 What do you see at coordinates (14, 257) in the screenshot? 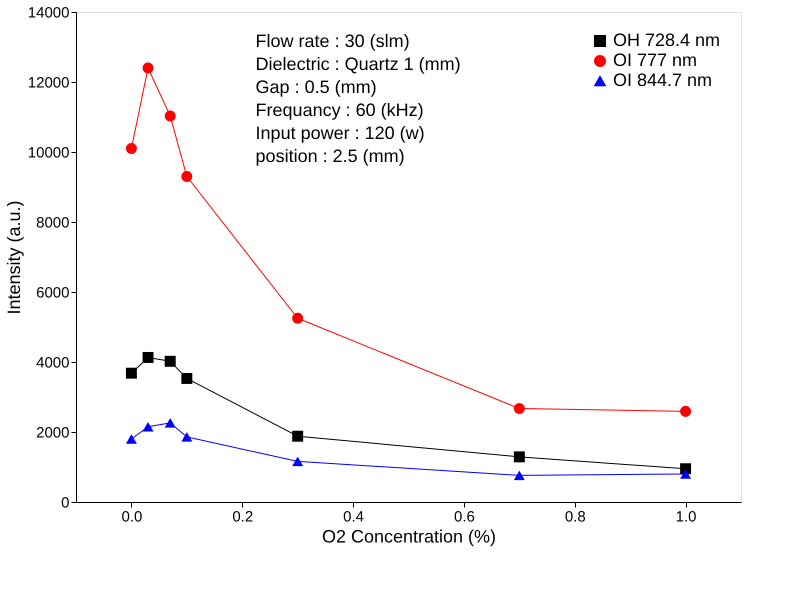
I see `y-axis-title: Intensity (a.u.)` at bounding box center [14, 257].